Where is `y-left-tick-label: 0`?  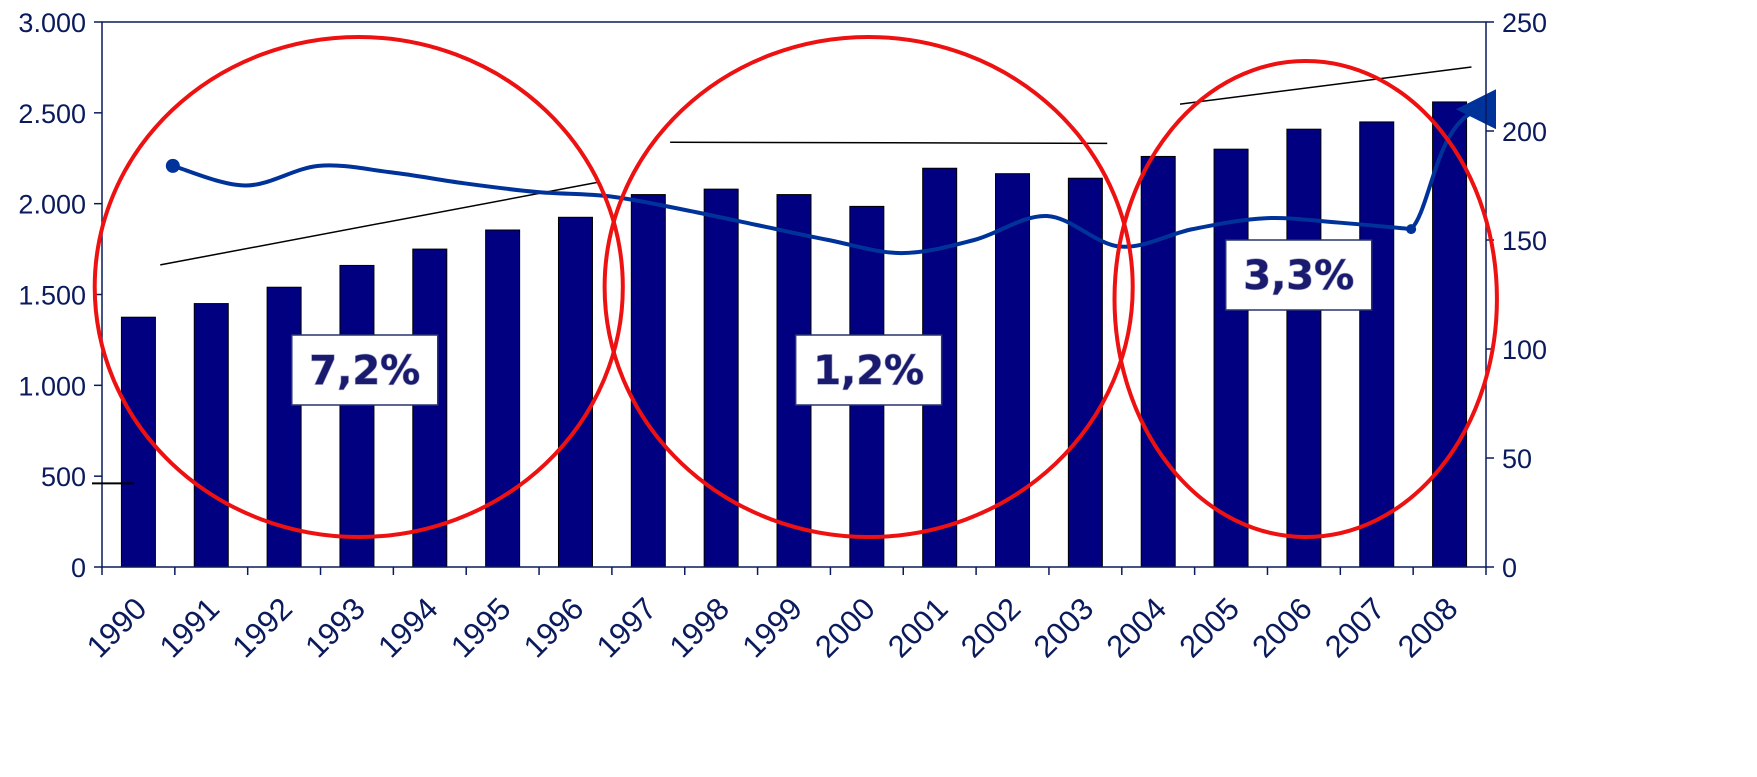
y-left-tick-label: 0 is located at coordinates (78, 568).